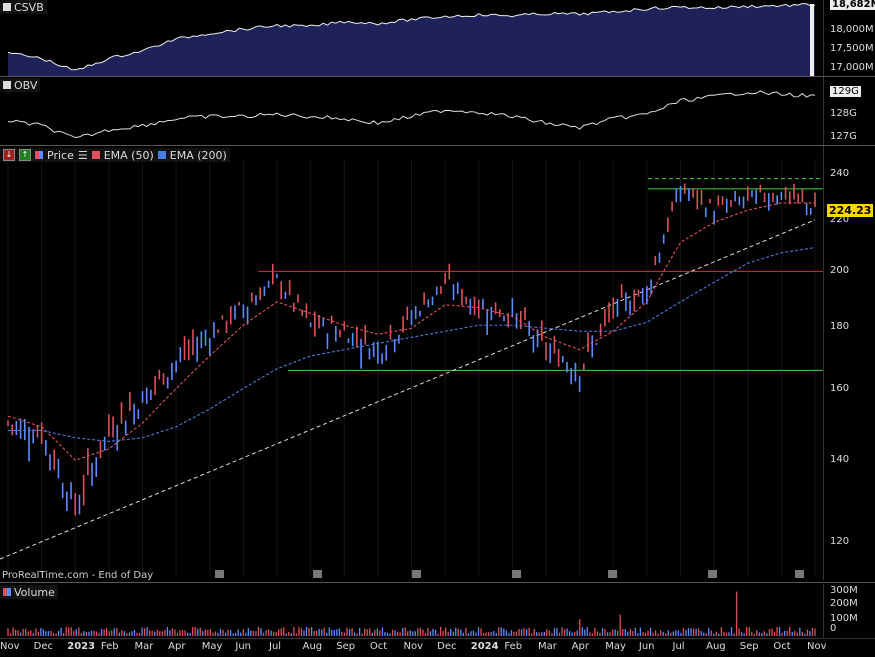 The image size is (875, 657). What do you see at coordinates (25, 155) in the screenshot?
I see `arrow-up-icon: ↑` at bounding box center [25, 155].